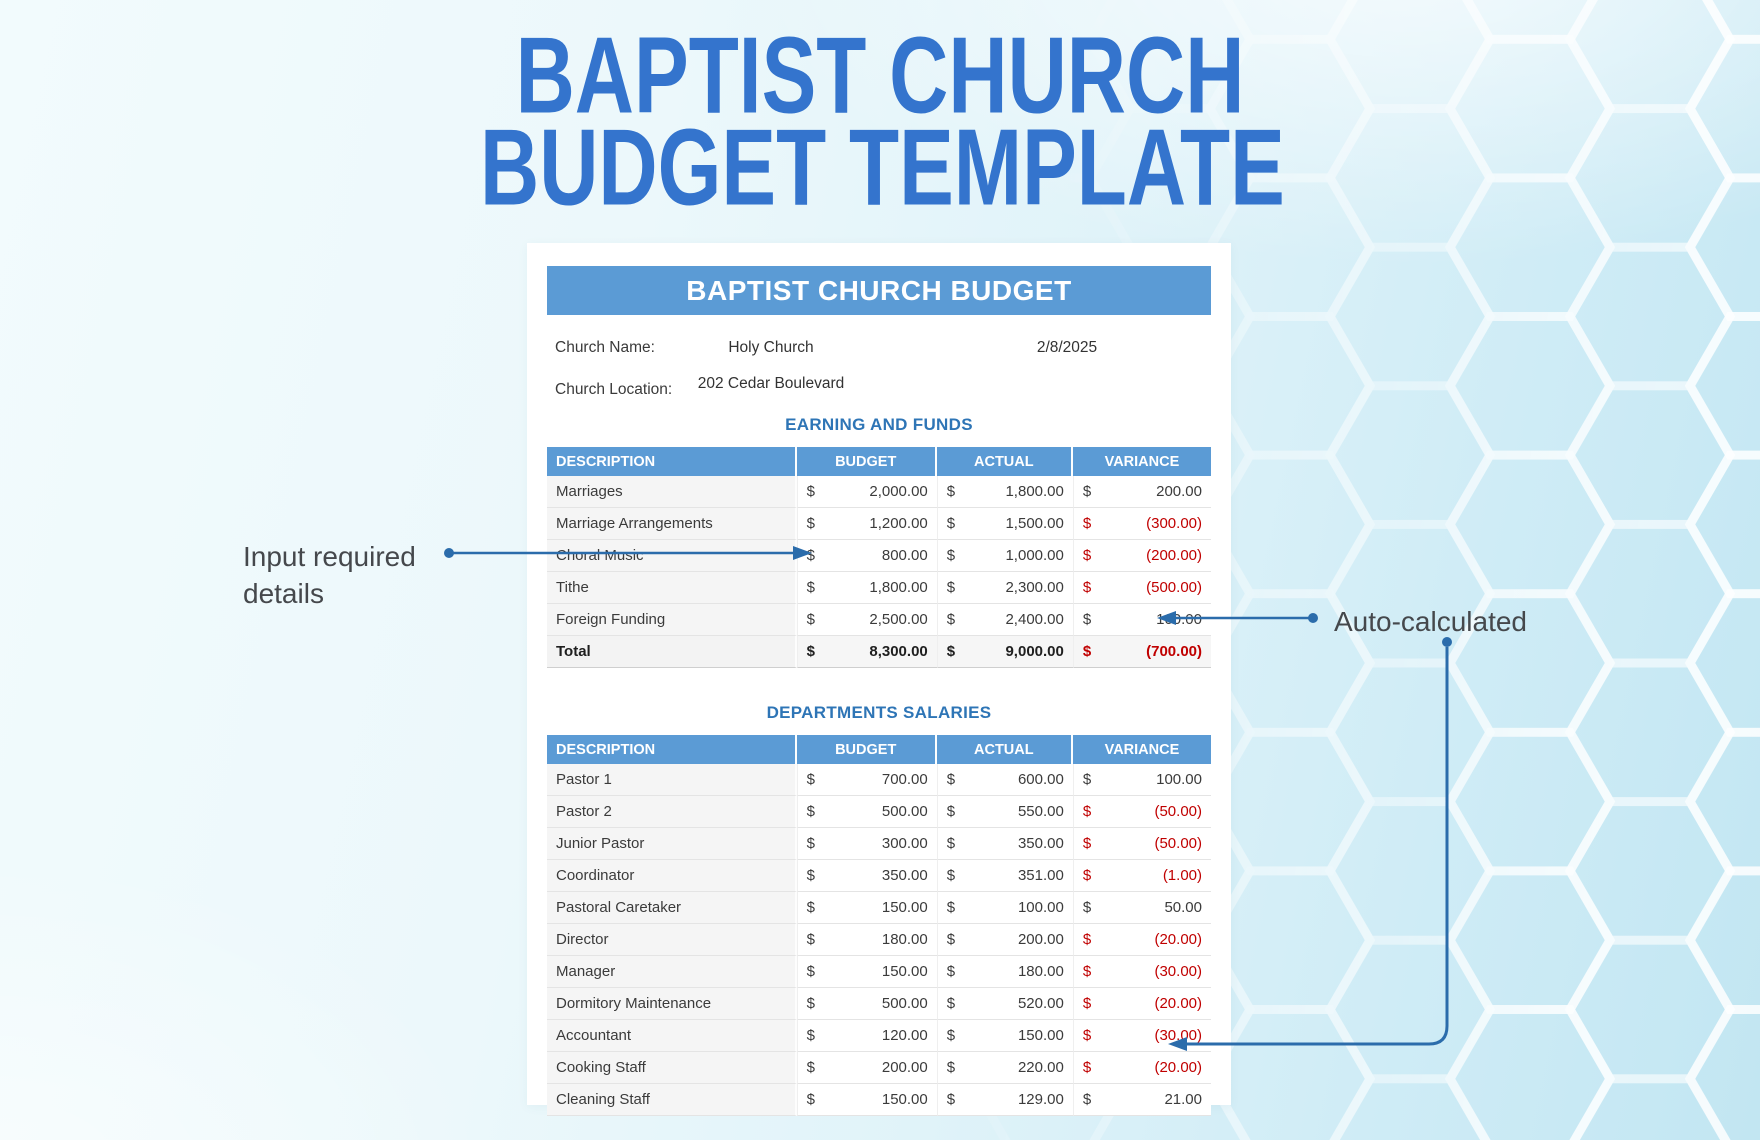  I want to click on budget-cell: $700.00, so click(866, 780).